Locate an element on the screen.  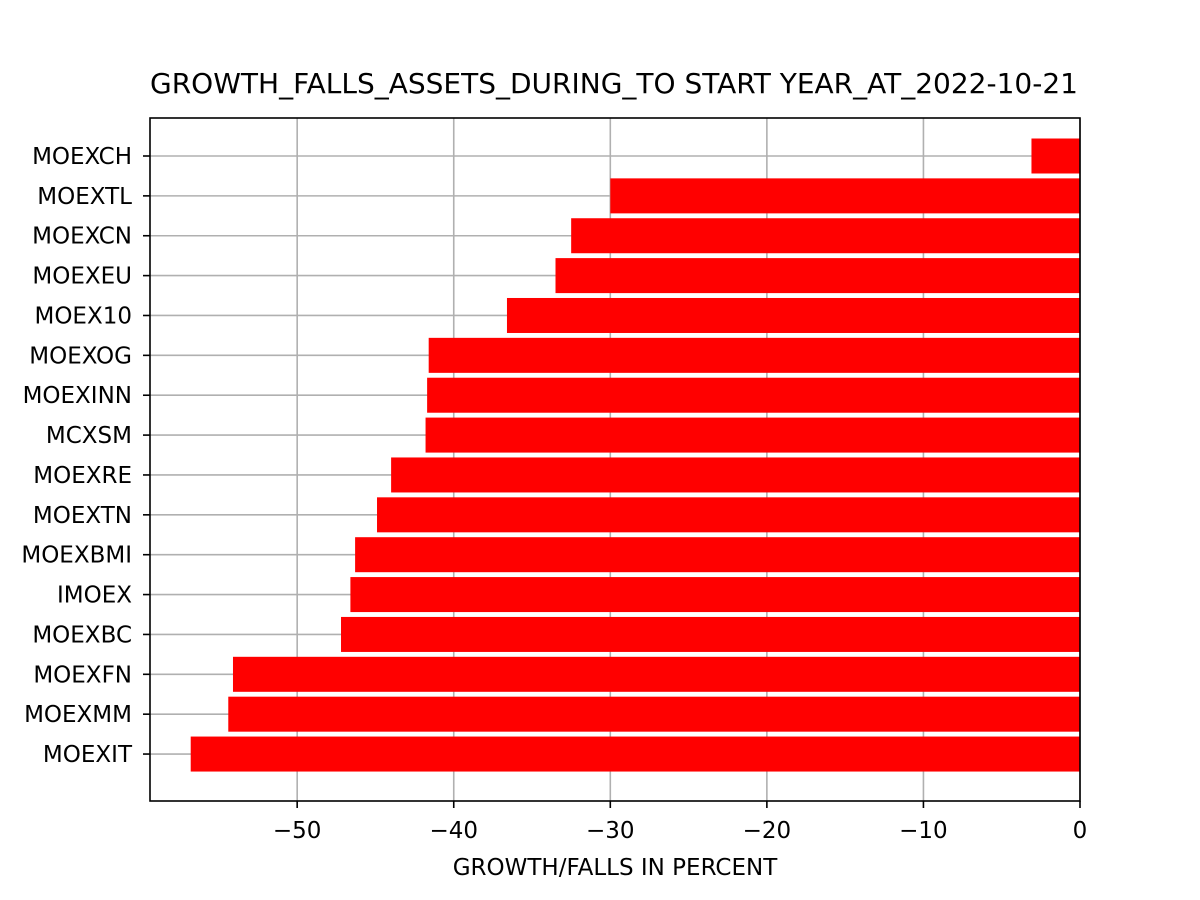
y-tick-label: MOEXFN is located at coordinates (82, 675).